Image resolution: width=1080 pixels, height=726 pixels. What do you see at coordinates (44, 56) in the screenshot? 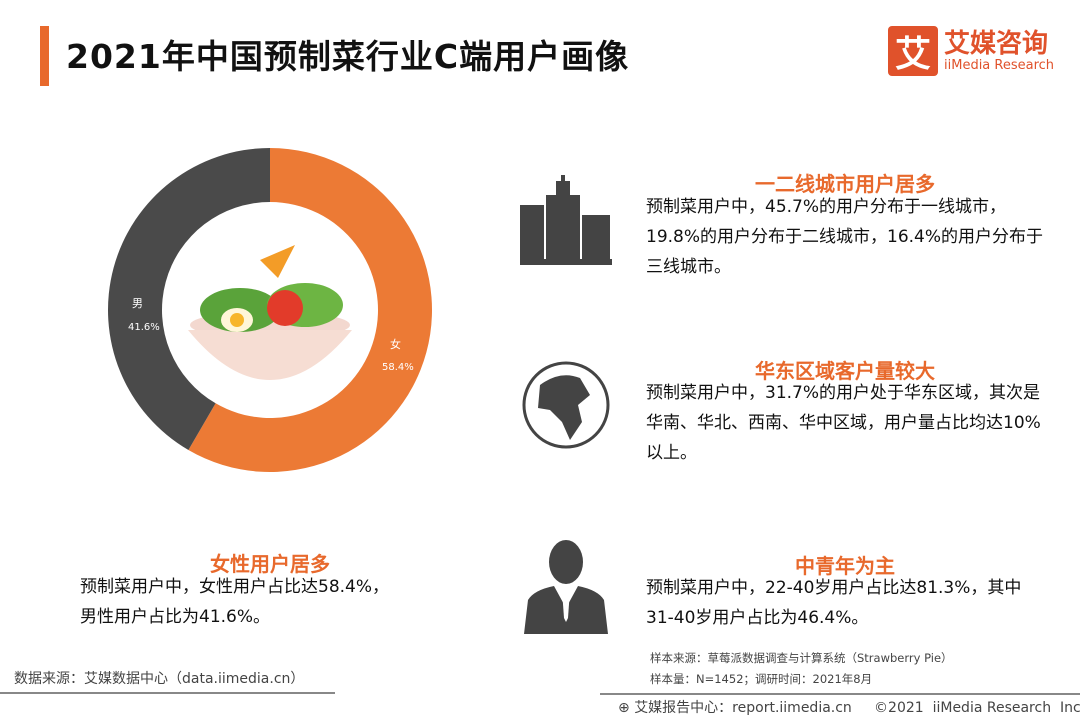
I see `title-accent-bar` at bounding box center [44, 56].